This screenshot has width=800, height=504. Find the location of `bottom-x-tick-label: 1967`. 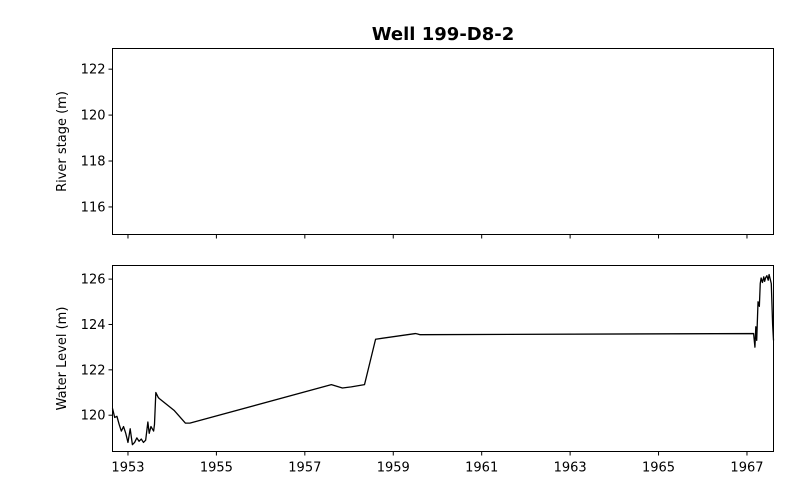

bottom-x-tick-label: 1967 is located at coordinates (746, 468).